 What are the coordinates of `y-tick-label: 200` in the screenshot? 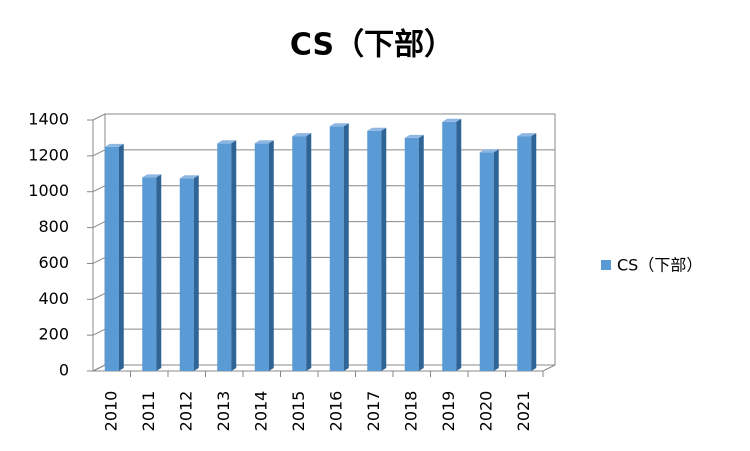 It's located at (53, 334).